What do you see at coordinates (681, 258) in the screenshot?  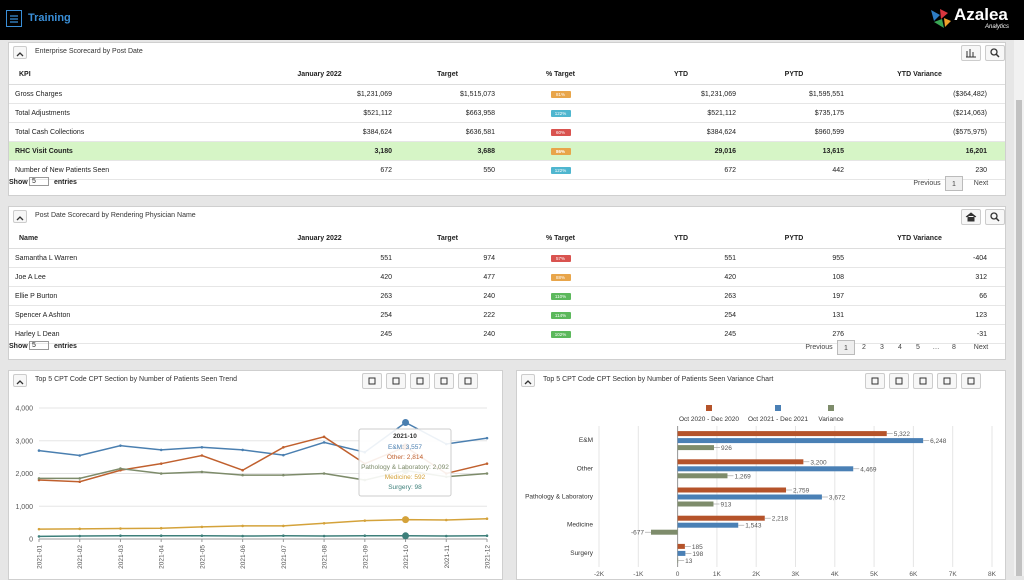 I see `table-cell: 551` at bounding box center [681, 258].